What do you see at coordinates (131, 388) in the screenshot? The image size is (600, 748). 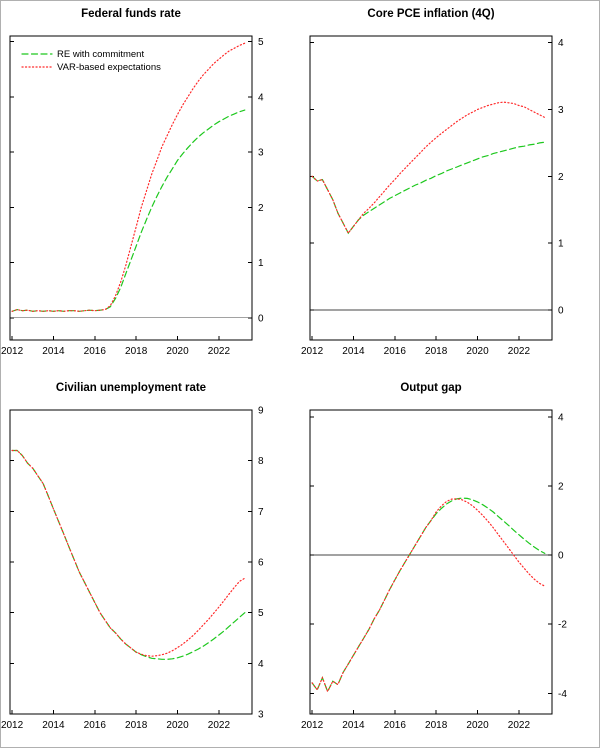 I see `chart-title-unemployment-rate: Civilian unemployment rate` at bounding box center [131, 388].